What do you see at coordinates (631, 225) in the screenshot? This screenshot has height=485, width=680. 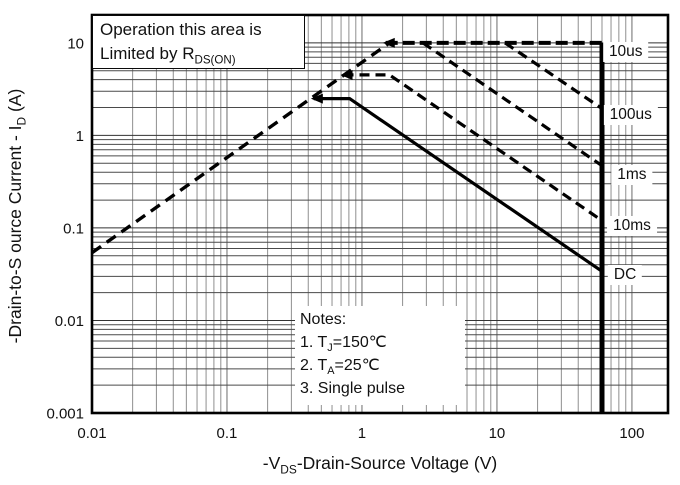 I see `curve-label-10ms: 10ms` at bounding box center [631, 225].